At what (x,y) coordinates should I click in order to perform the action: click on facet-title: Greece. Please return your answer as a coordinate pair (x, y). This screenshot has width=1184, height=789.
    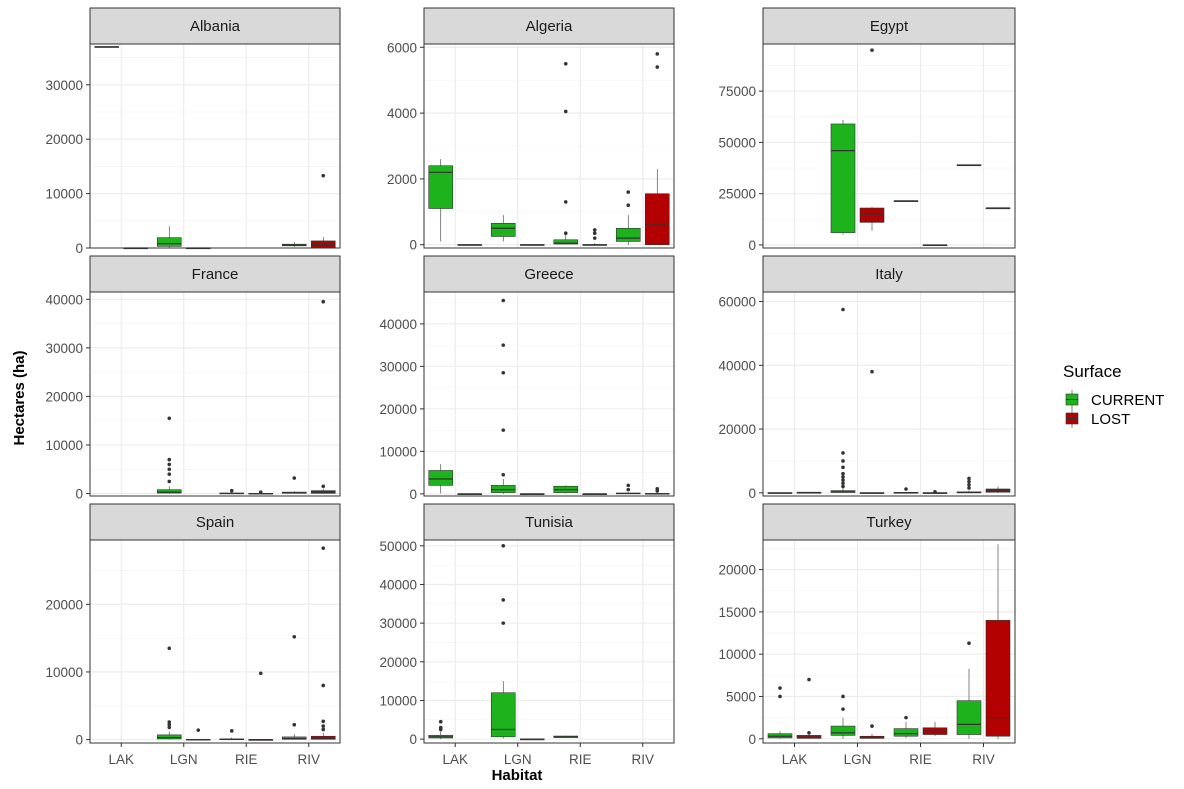
    Looking at the image, I should click on (548, 274).